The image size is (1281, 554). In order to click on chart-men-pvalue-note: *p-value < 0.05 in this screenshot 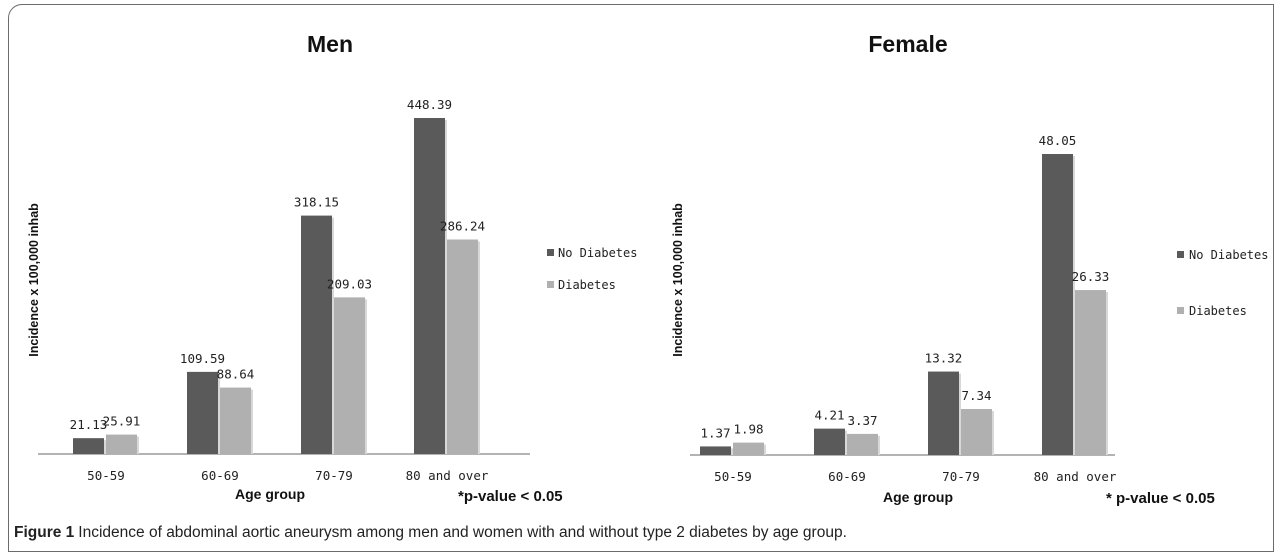, I will do `click(510, 496)`.